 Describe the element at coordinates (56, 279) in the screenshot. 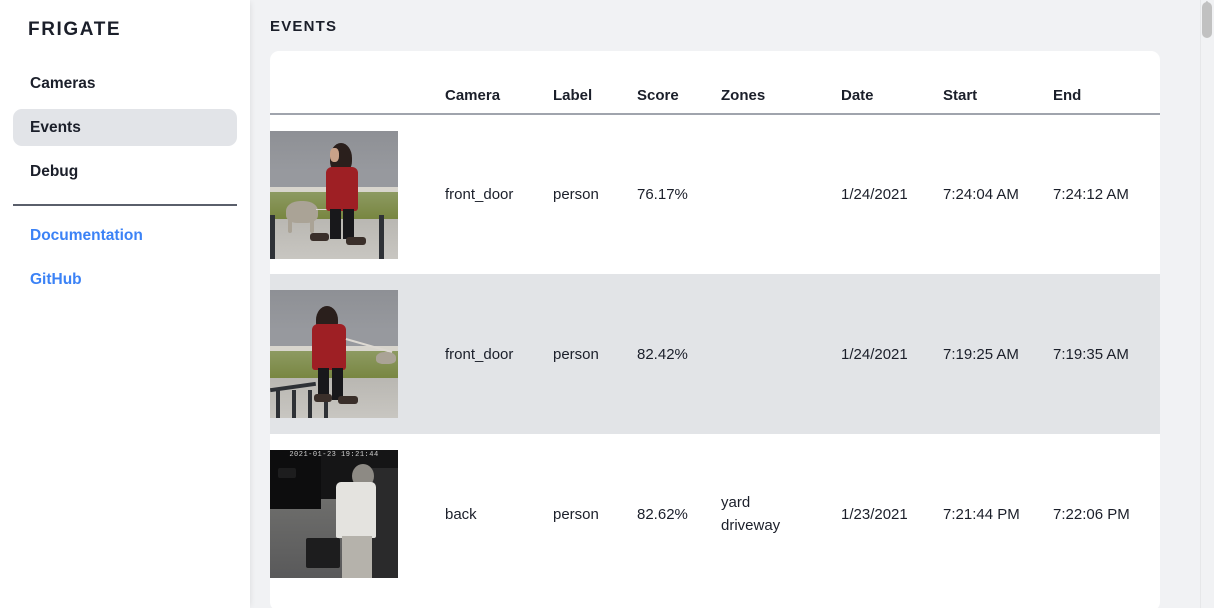

I see `sidebar-link-label: GitHub` at that location.